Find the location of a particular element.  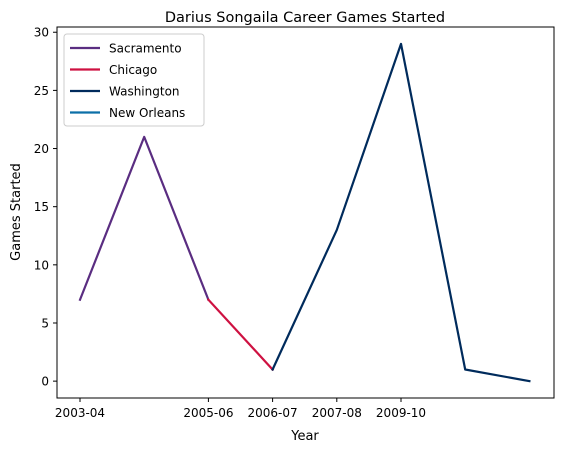

x-axis-label: Year is located at coordinates (304, 436).